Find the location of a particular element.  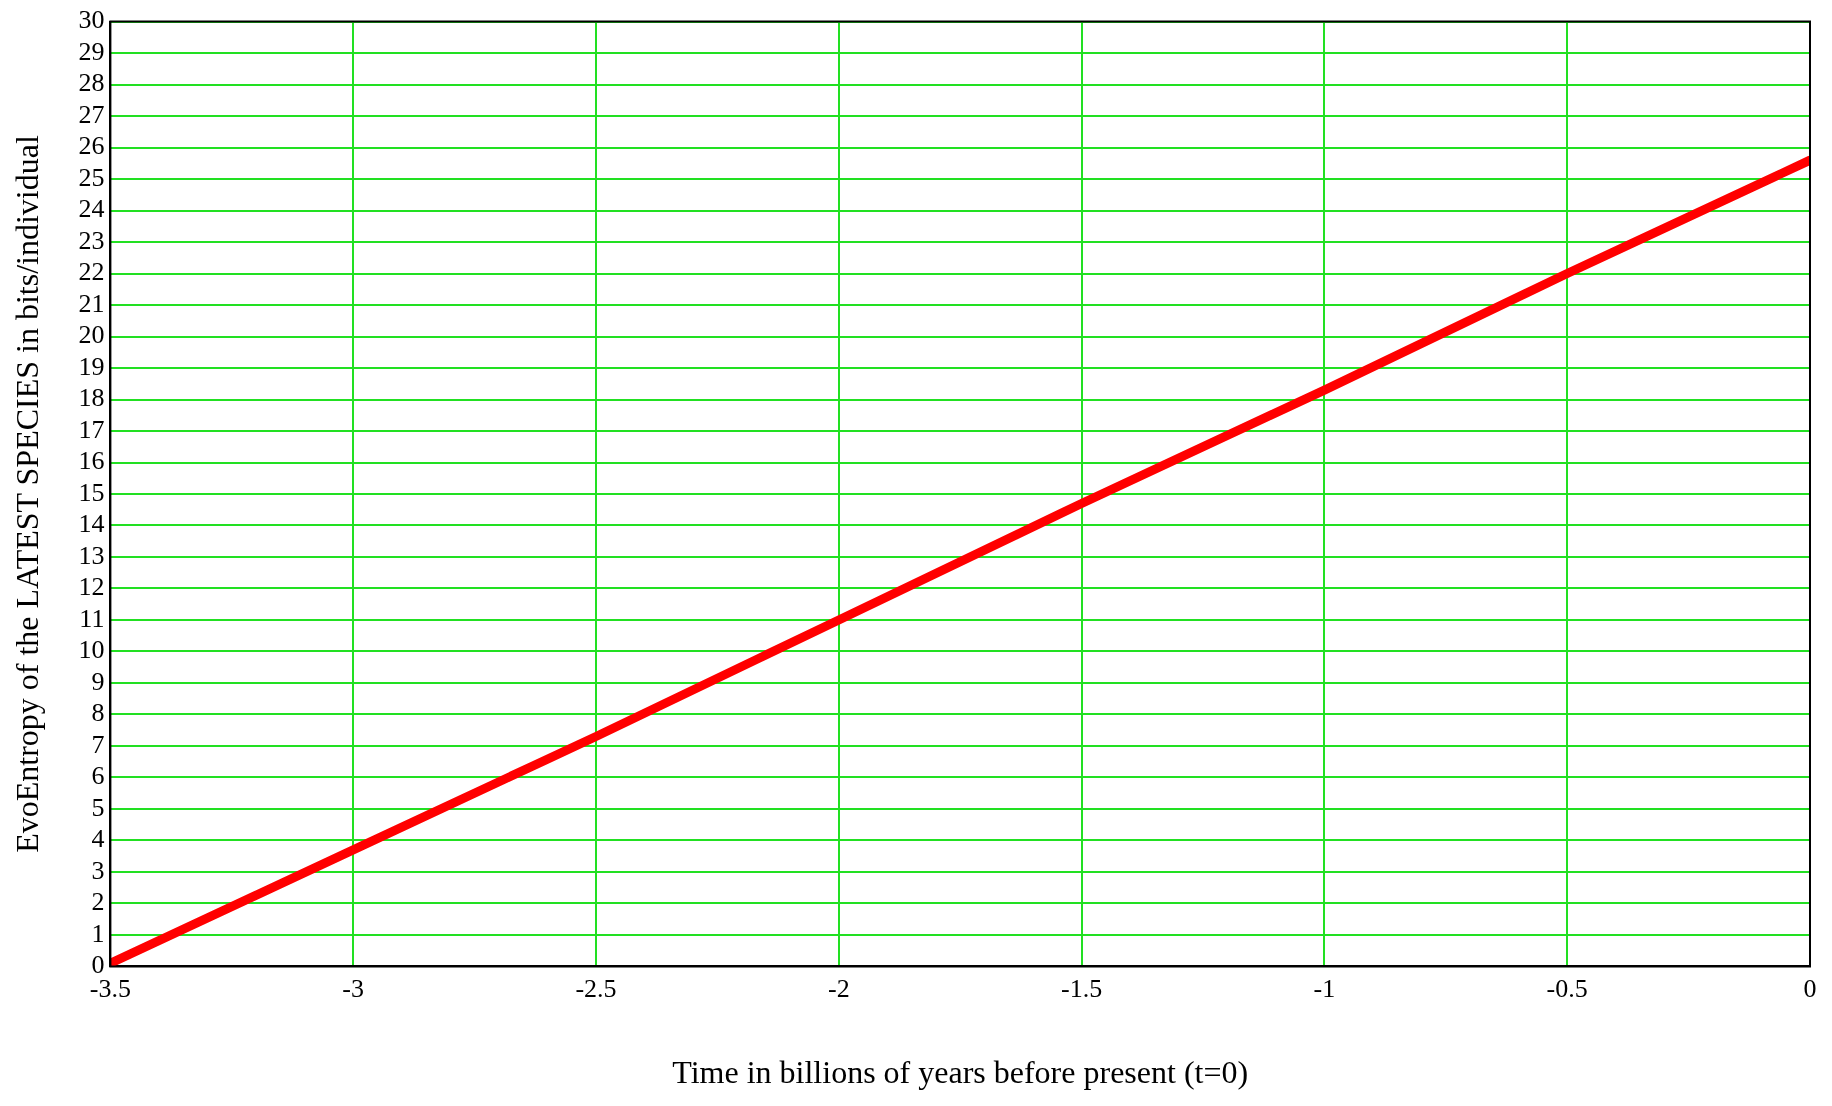

y-tick-label: 5 is located at coordinates (98, 807).